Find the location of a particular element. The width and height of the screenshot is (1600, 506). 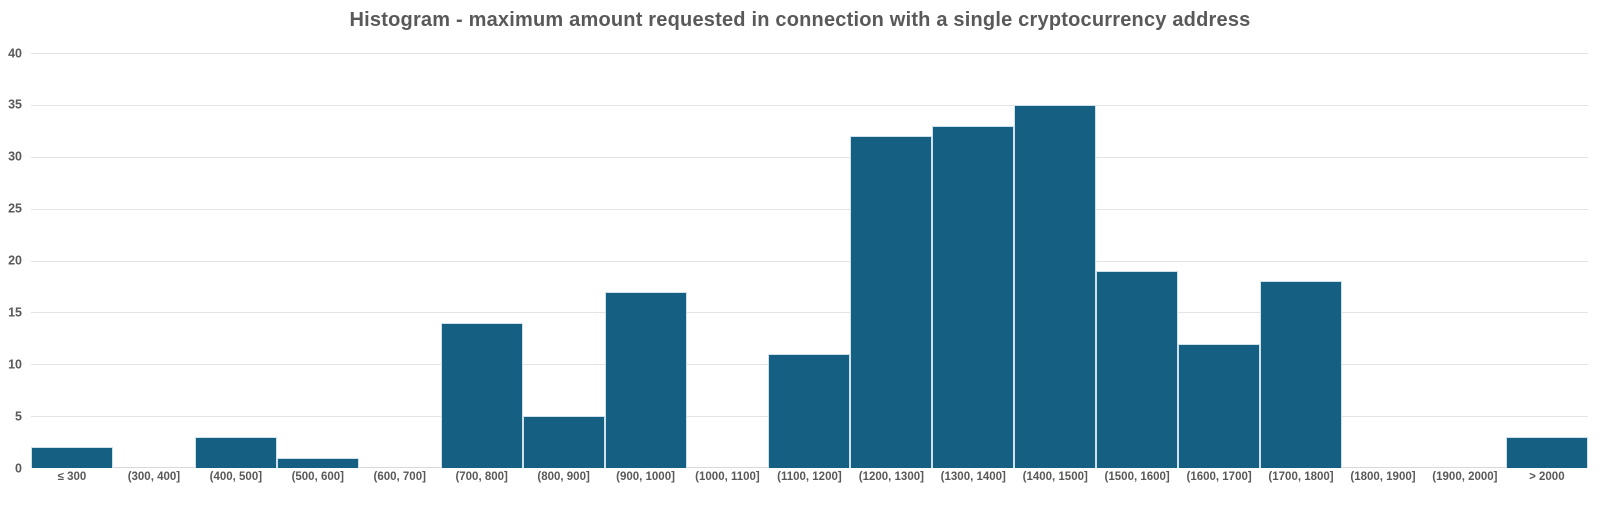

x-tick-label: (300, 400] is located at coordinates (154, 477).